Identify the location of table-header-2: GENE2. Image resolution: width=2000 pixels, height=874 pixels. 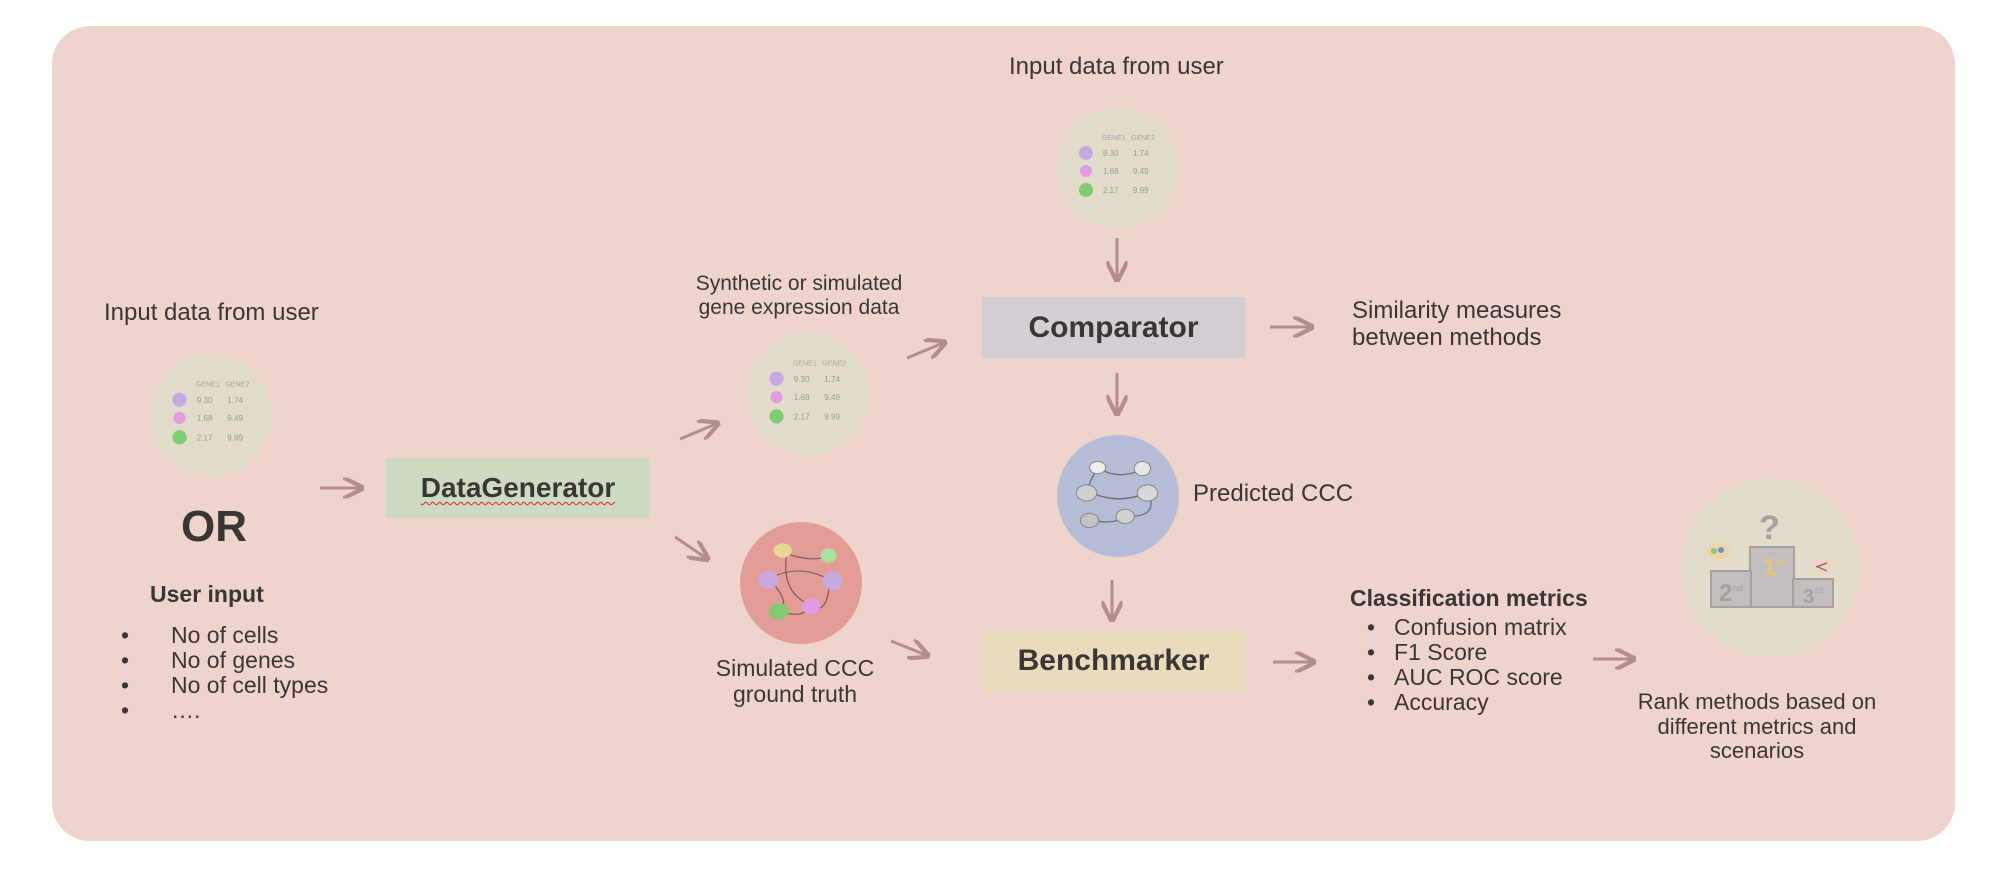
(237, 385).